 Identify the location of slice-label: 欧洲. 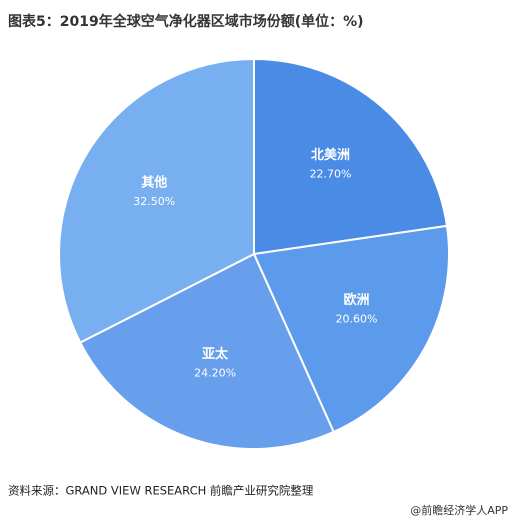
(357, 300).